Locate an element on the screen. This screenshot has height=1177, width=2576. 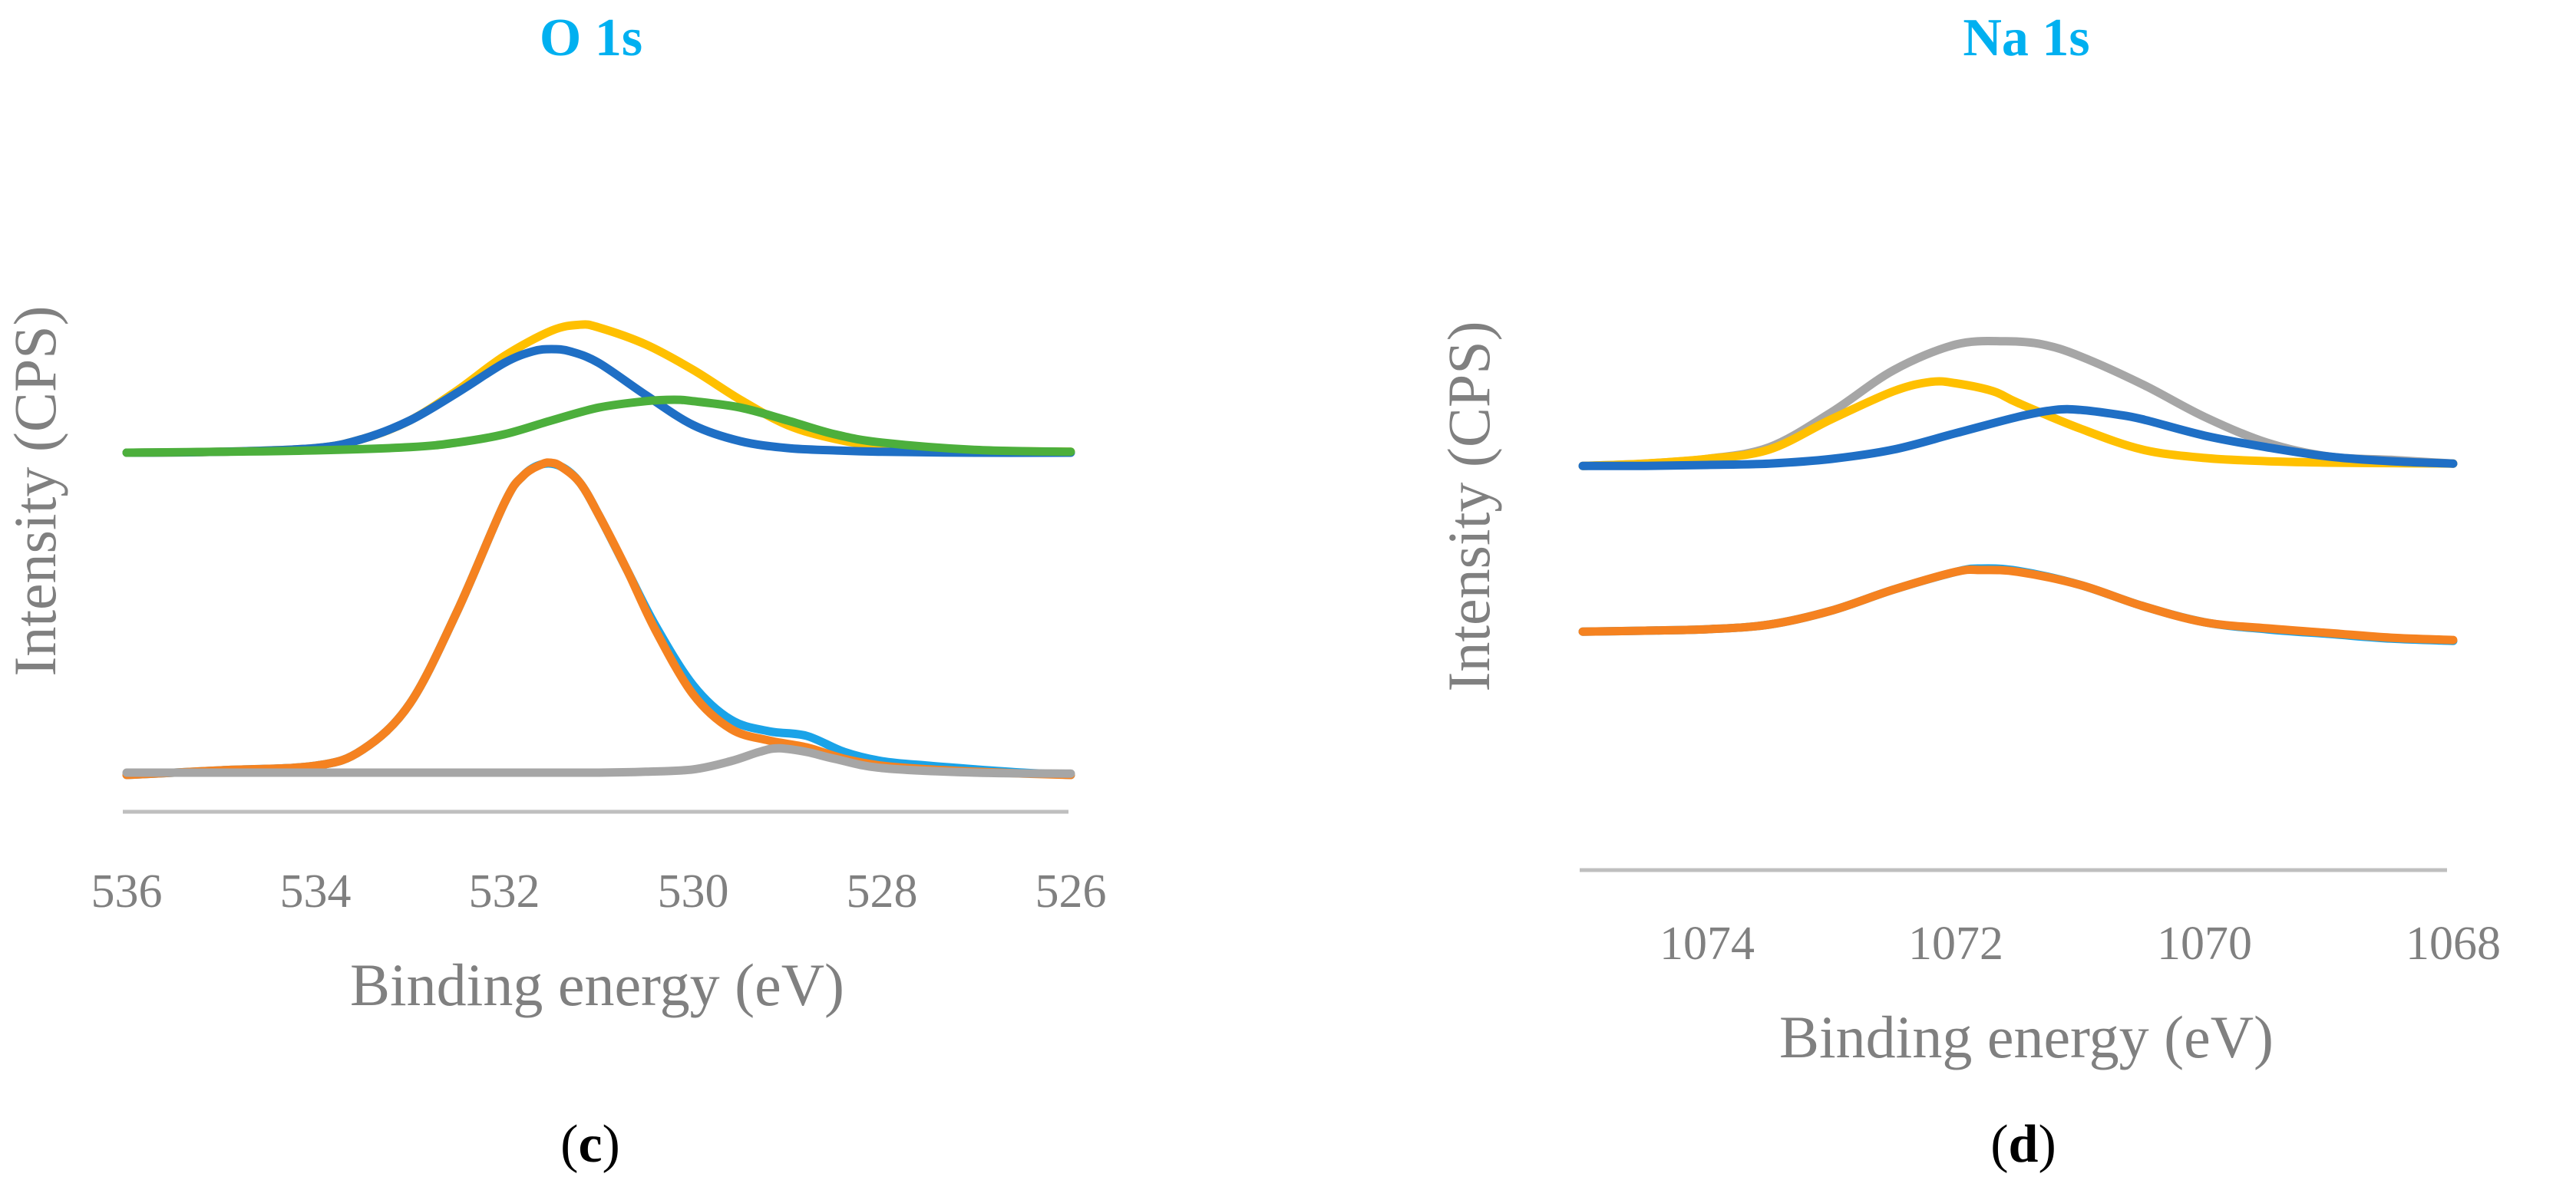
na1s-x-ticks: 1074 1072 1070 1068 is located at coordinates (2080, 944).